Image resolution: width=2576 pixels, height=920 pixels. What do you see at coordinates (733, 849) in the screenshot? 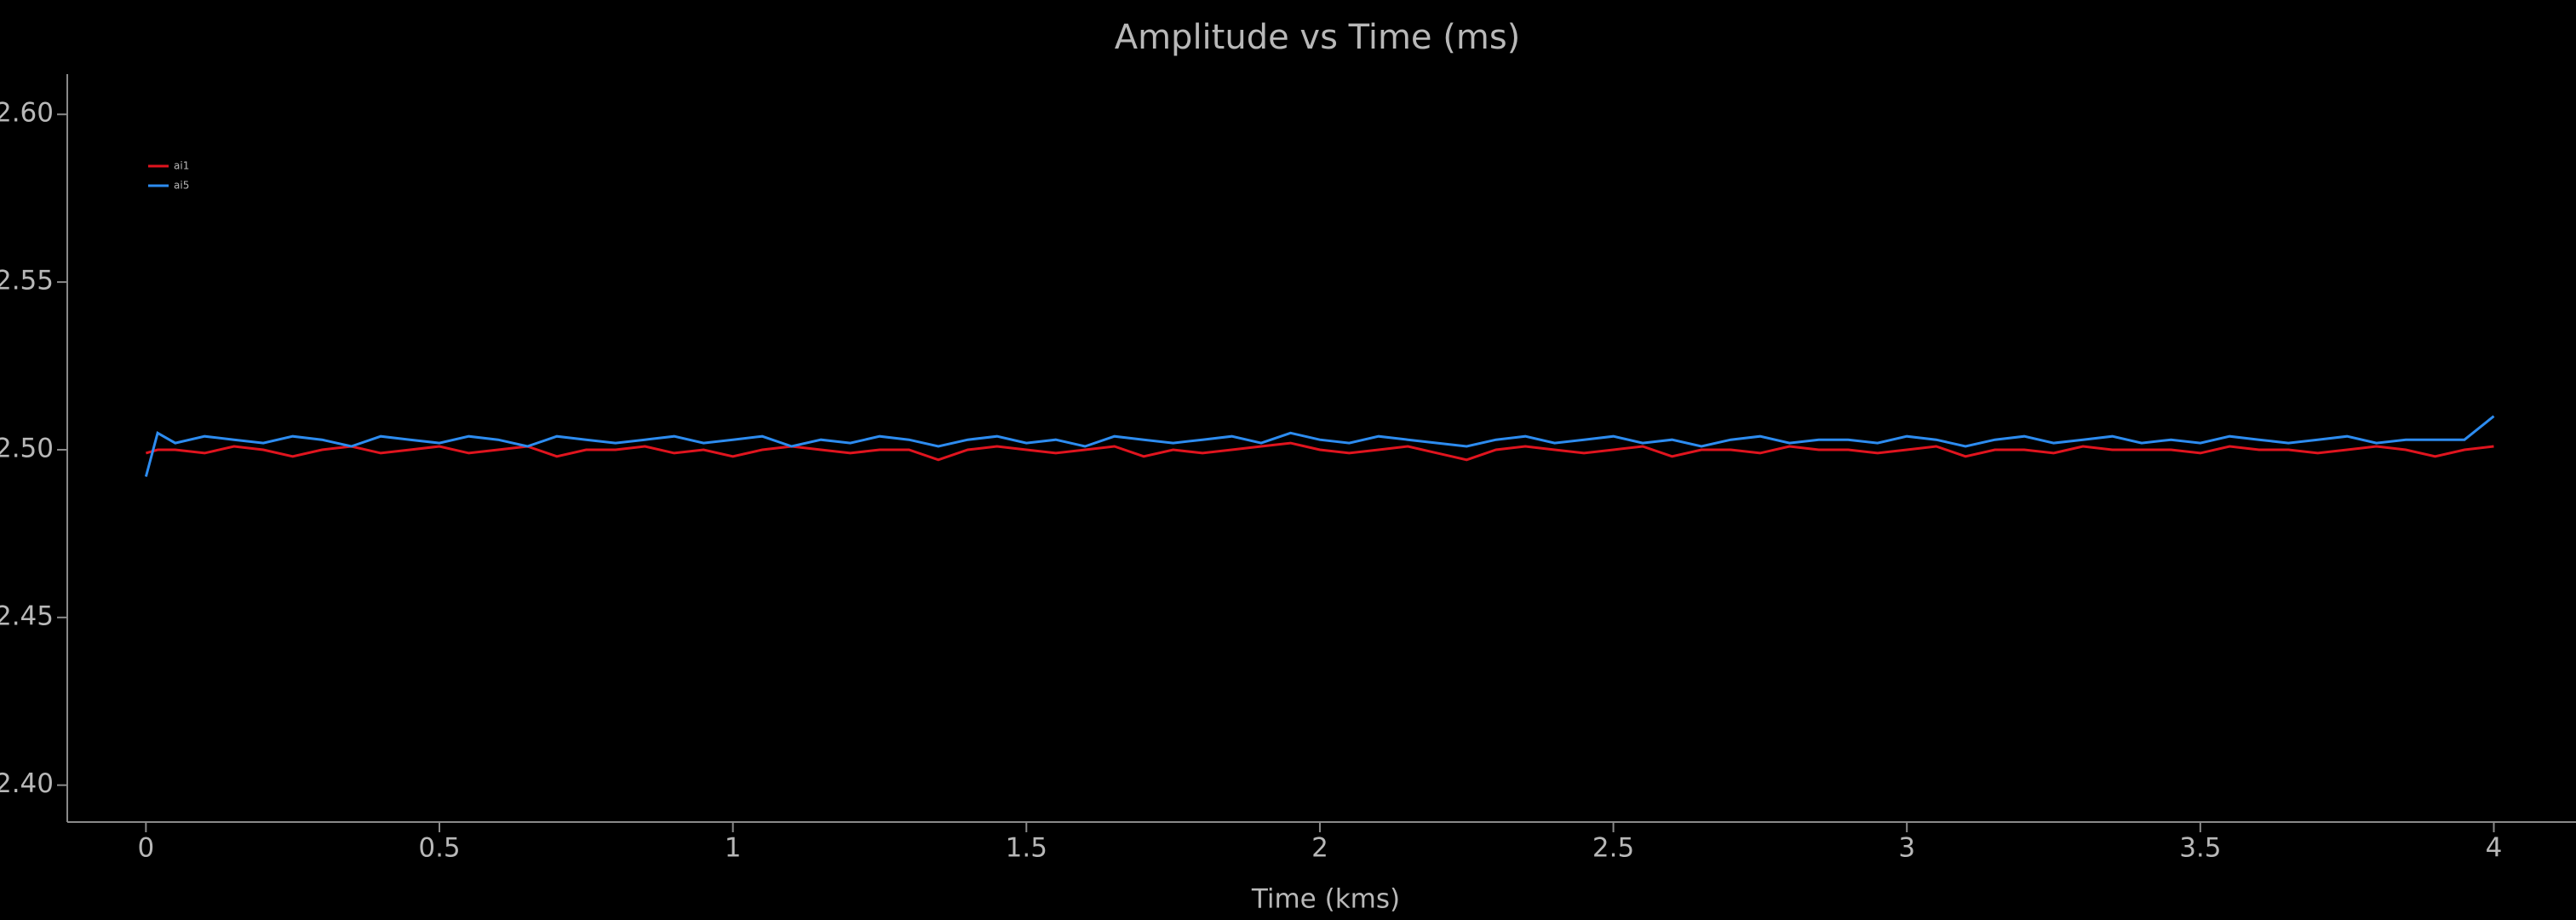
I see `x-tick-label: 1` at bounding box center [733, 849].